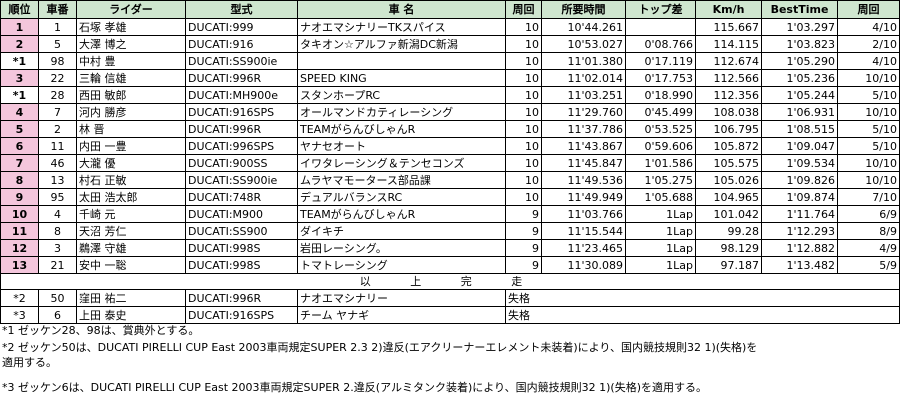 The image size is (900, 407). I want to click on completion-row: 以 上 完 走, so click(450, 281).